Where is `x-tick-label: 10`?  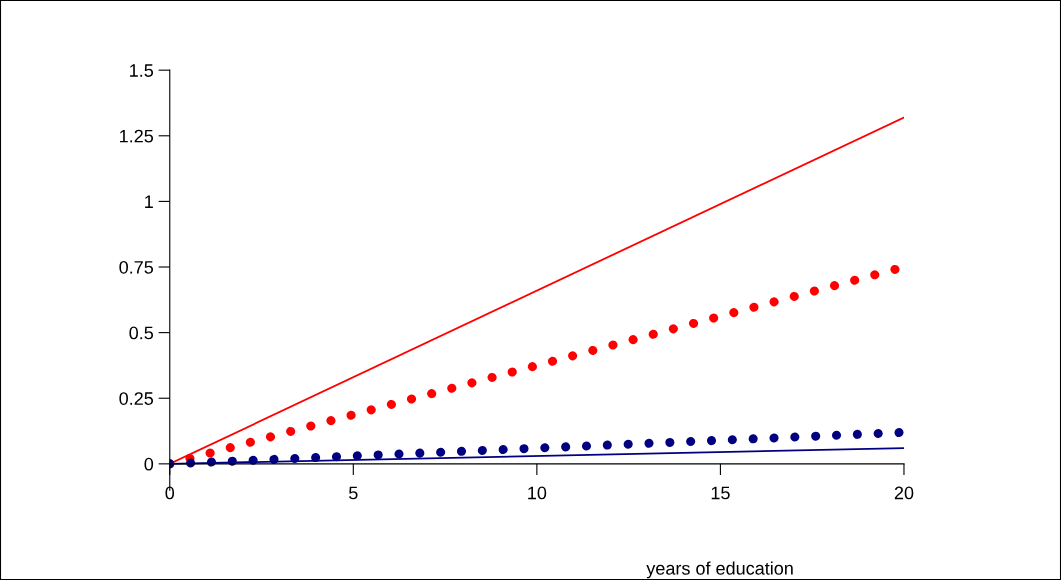 x-tick-label: 10 is located at coordinates (537, 493).